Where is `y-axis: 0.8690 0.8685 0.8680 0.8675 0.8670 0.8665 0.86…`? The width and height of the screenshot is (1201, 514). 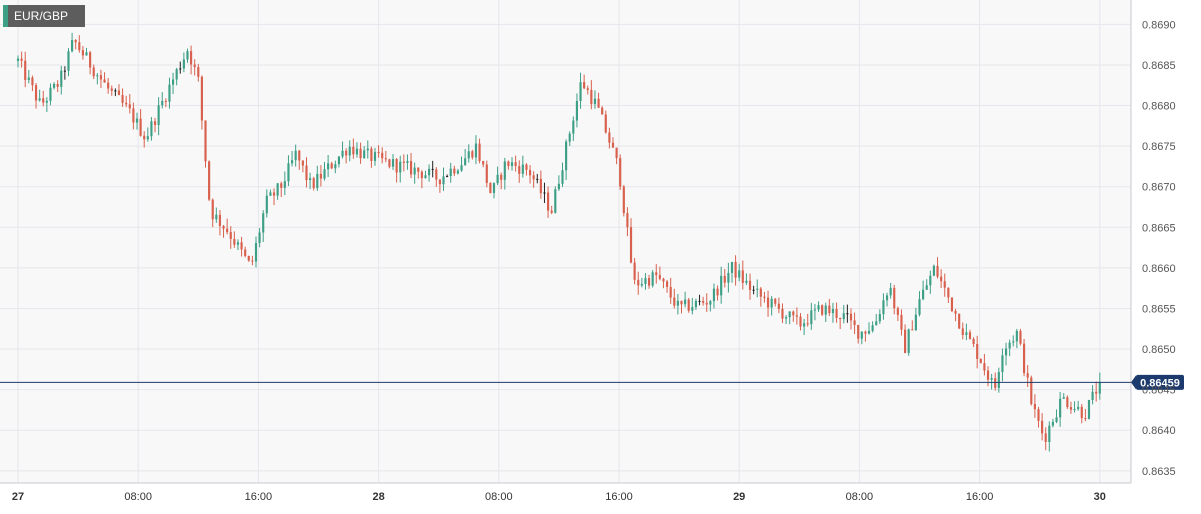 y-axis: 0.8690 0.8685 0.8680 0.8675 0.8670 0.8665 0.86… is located at coordinates (1159, 248).